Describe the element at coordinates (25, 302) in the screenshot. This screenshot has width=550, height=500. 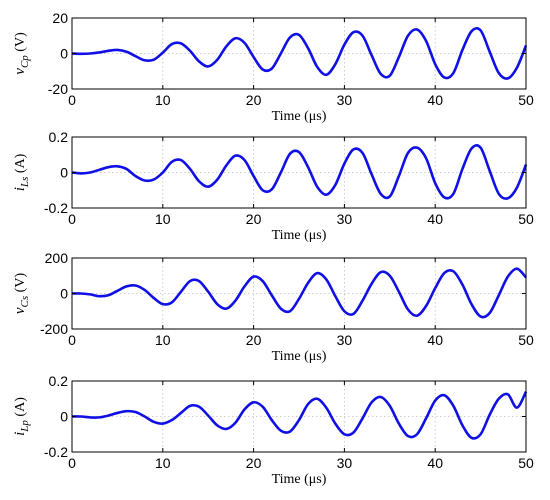
I see `y-axis-subscript: Cs` at that location.